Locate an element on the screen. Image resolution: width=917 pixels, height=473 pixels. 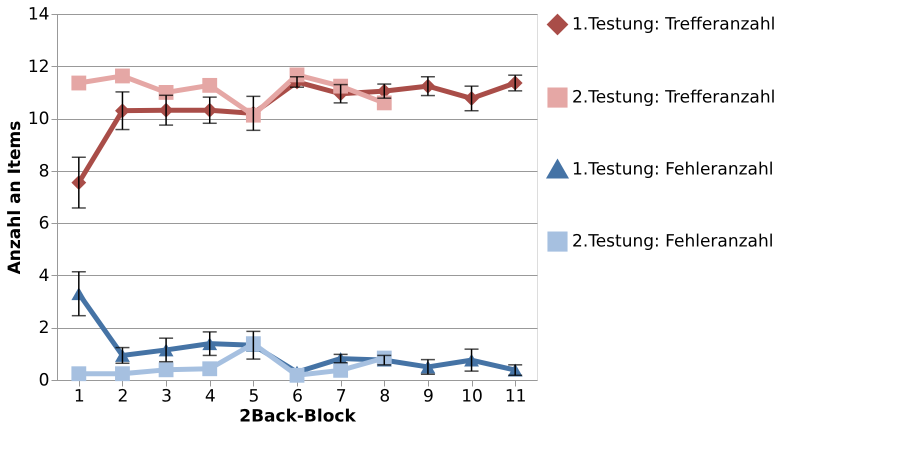
y-tick-label: 0 is located at coordinates (44, 380).